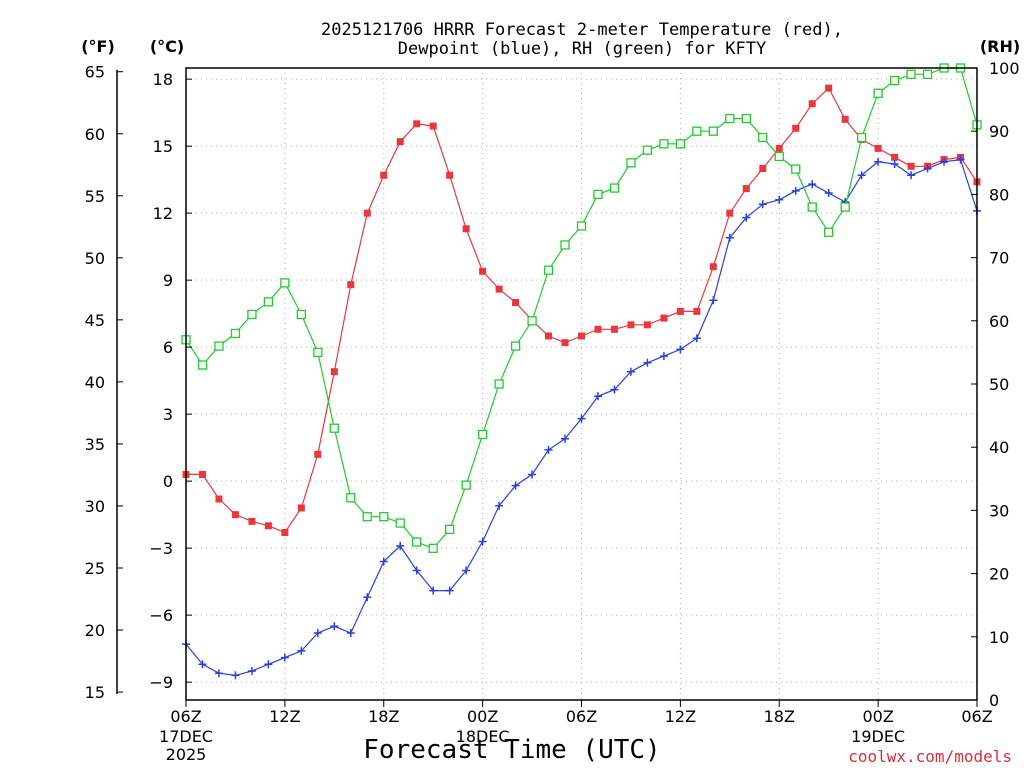  What do you see at coordinates (186, 736) in the screenshot?
I see `x-tick-sublabel-0-0: 17DEC` at bounding box center [186, 736].